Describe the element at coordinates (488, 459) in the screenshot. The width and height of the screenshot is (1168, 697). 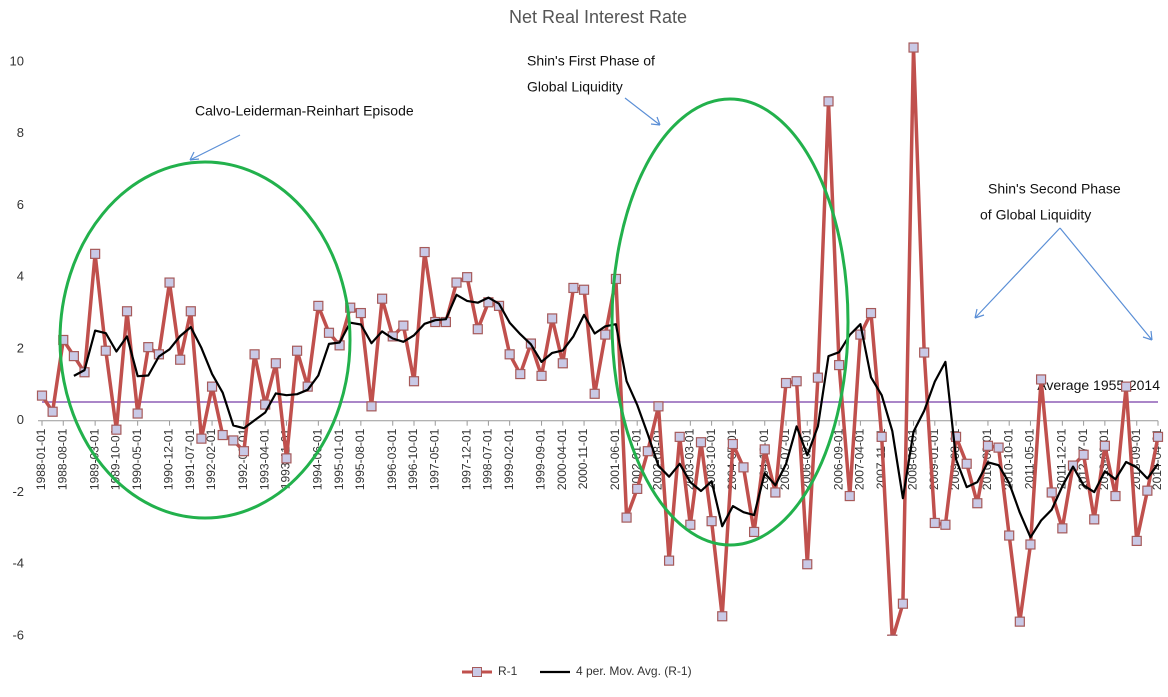
I see `x-tick-label: 1998-07-01` at that location.